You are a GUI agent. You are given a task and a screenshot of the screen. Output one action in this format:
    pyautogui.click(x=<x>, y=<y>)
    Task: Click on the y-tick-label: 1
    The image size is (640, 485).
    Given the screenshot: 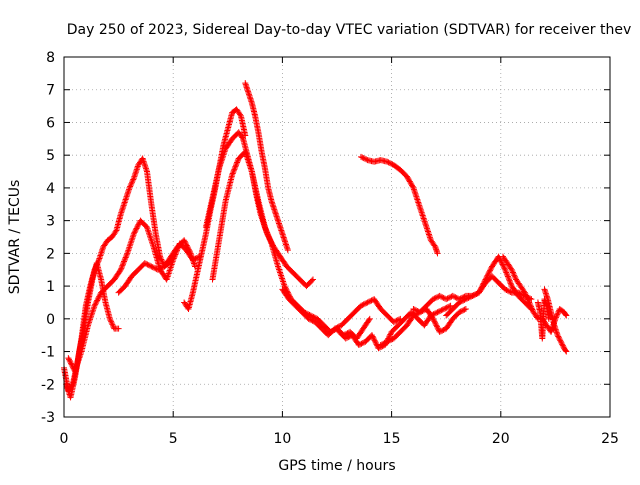 What is the action you would take?
    pyautogui.click(x=50, y=287)
    